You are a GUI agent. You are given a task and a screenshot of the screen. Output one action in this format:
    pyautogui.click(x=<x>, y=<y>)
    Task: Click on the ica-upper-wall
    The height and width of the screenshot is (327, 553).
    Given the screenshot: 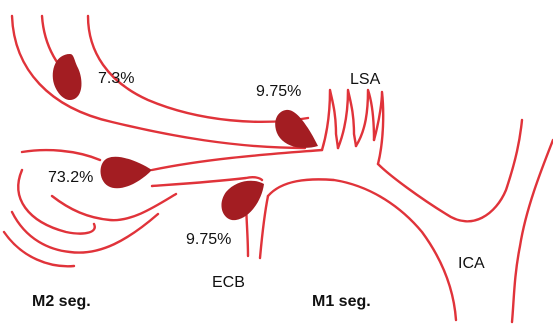 What is the action you would take?
    pyautogui.click(x=450, y=170)
    